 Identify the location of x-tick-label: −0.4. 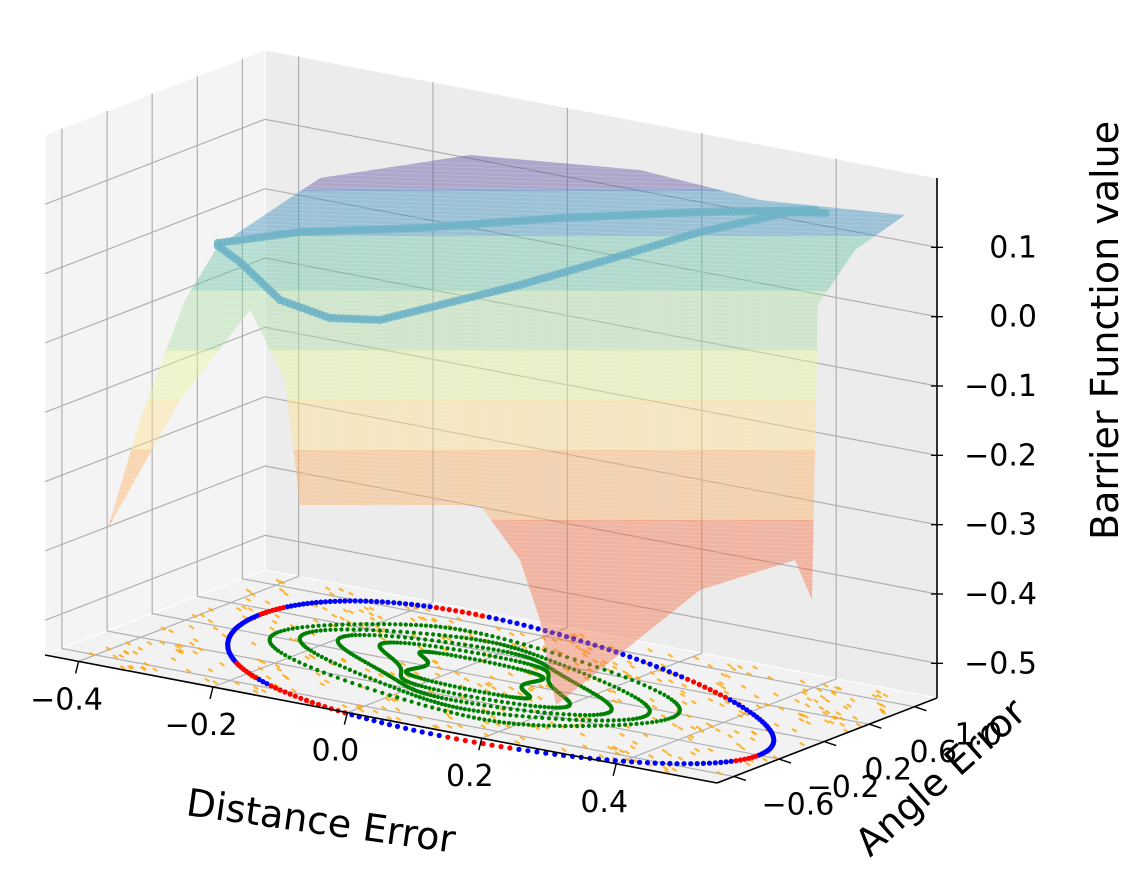
(66, 699).